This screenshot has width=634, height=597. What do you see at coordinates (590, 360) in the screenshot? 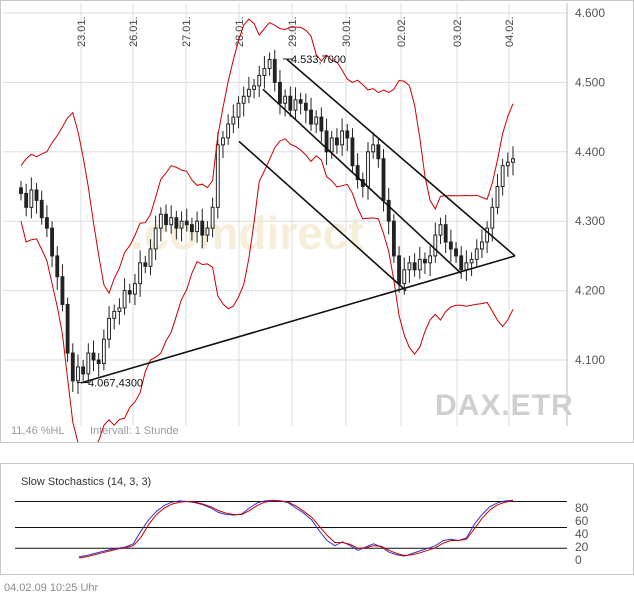
I see `y-tick-label: 4.100` at bounding box center [590, 360].